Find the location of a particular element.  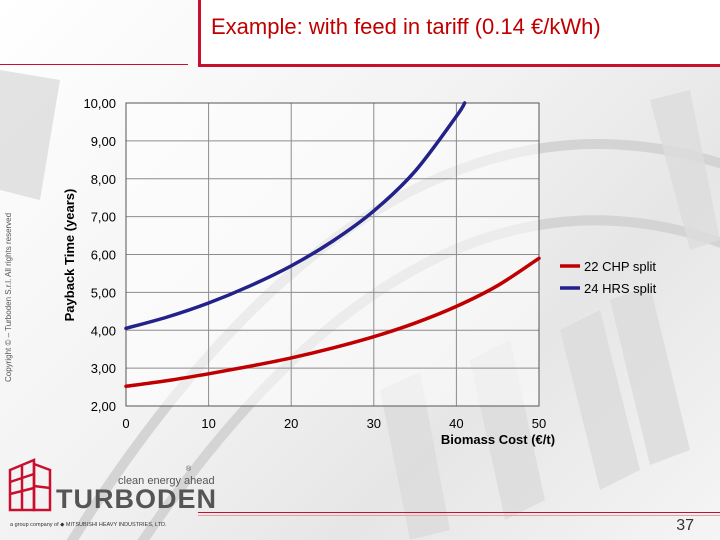

page-number: 37 is located at coordinates (685, 525).